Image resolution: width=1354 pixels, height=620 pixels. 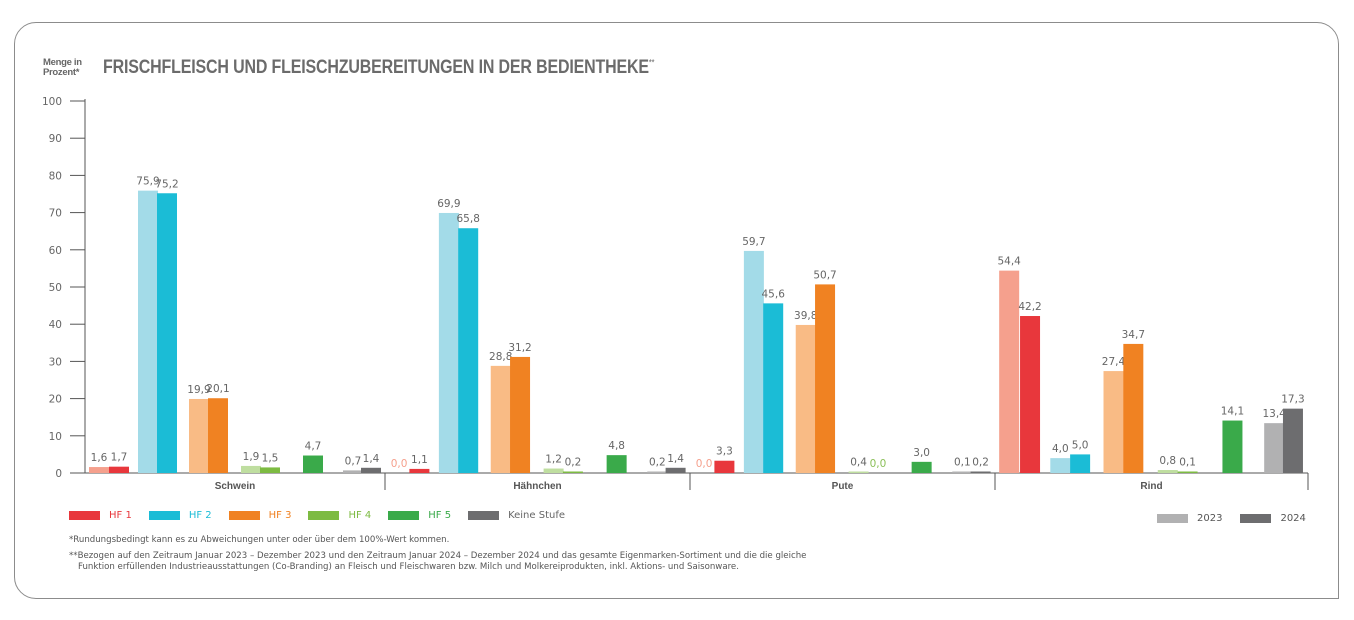 I want to click on y-tick-label: 90, so click(x=55, y=139).